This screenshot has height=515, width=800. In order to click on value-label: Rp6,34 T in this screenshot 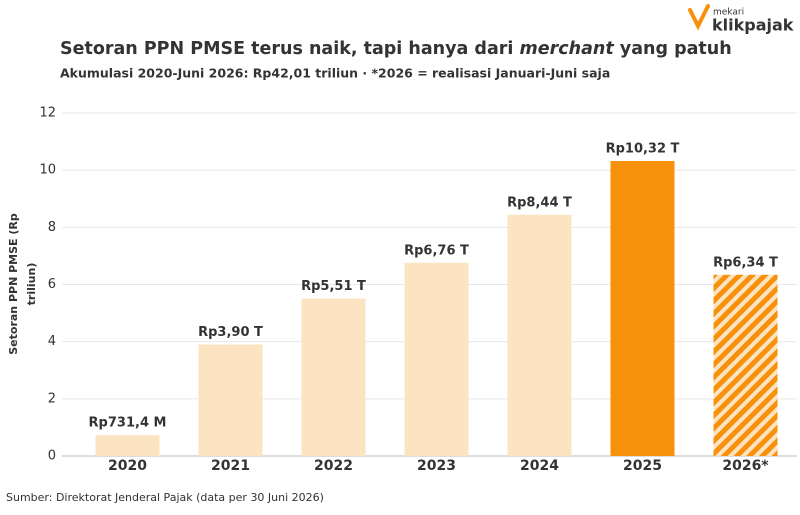, I will do `click(745, 262)`.